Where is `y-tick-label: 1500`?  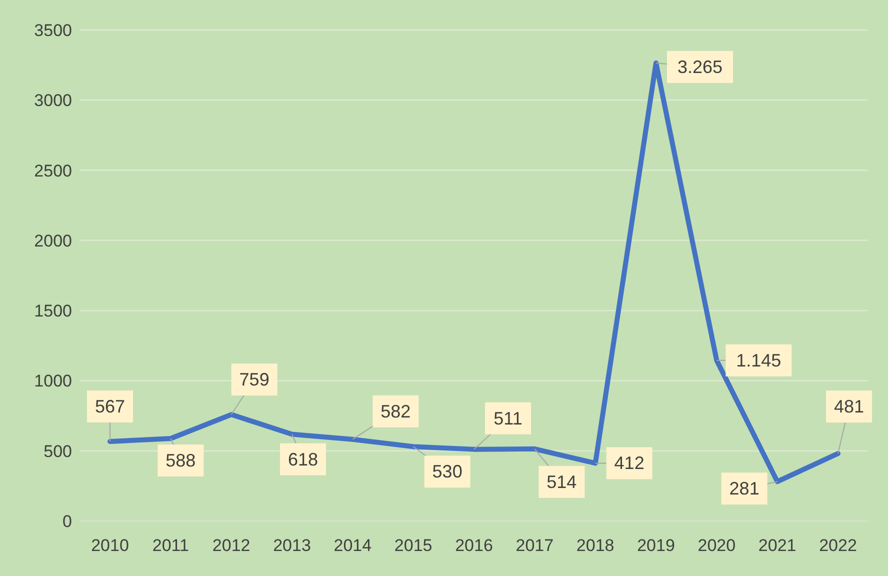 y-tick-label: 1500 is located at coordinates (53, 311).